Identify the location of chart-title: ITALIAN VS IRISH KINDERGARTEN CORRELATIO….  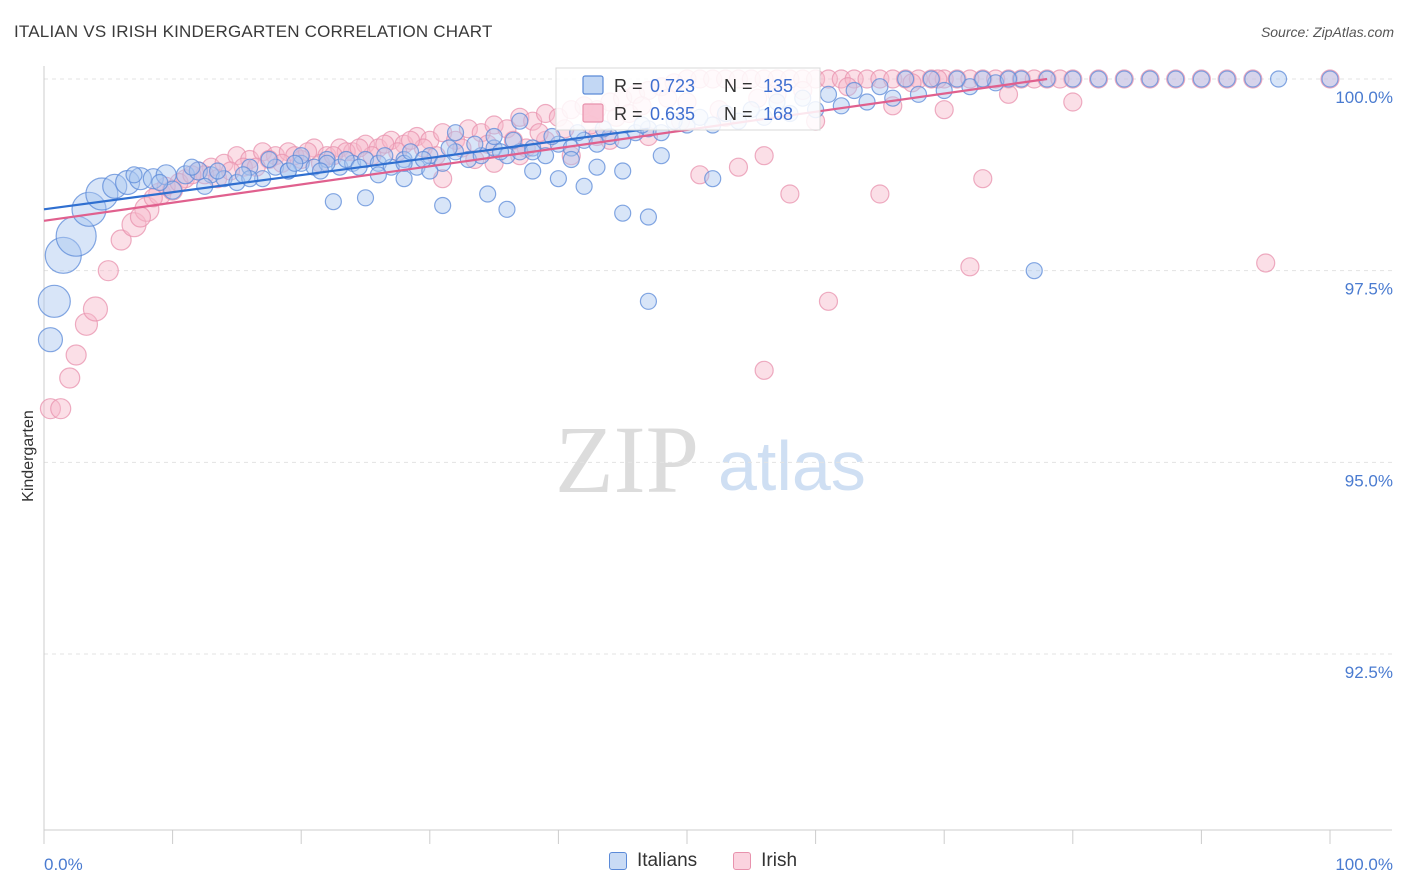
(253, 31).